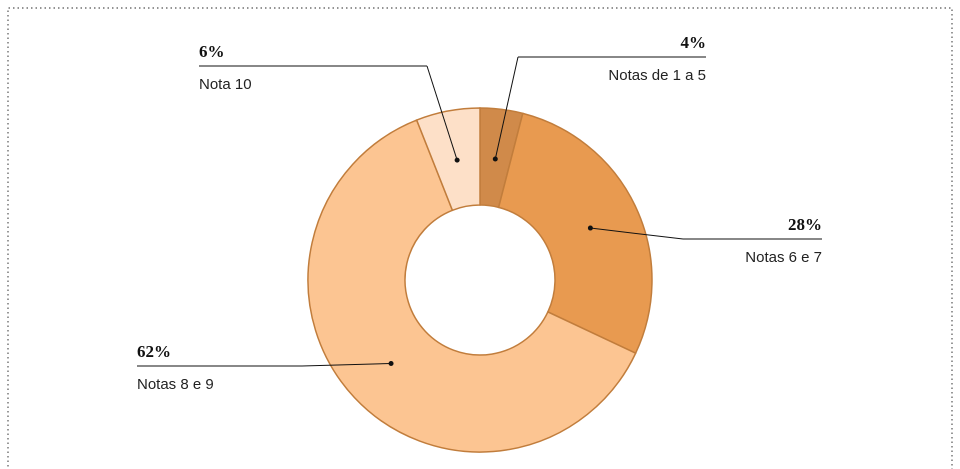 Image resolution: width=960 pixels, height=469 pixels. Describe the element at coordinates (225, 84) in the screenshot. I see `category-label: Nota 10` at that location.